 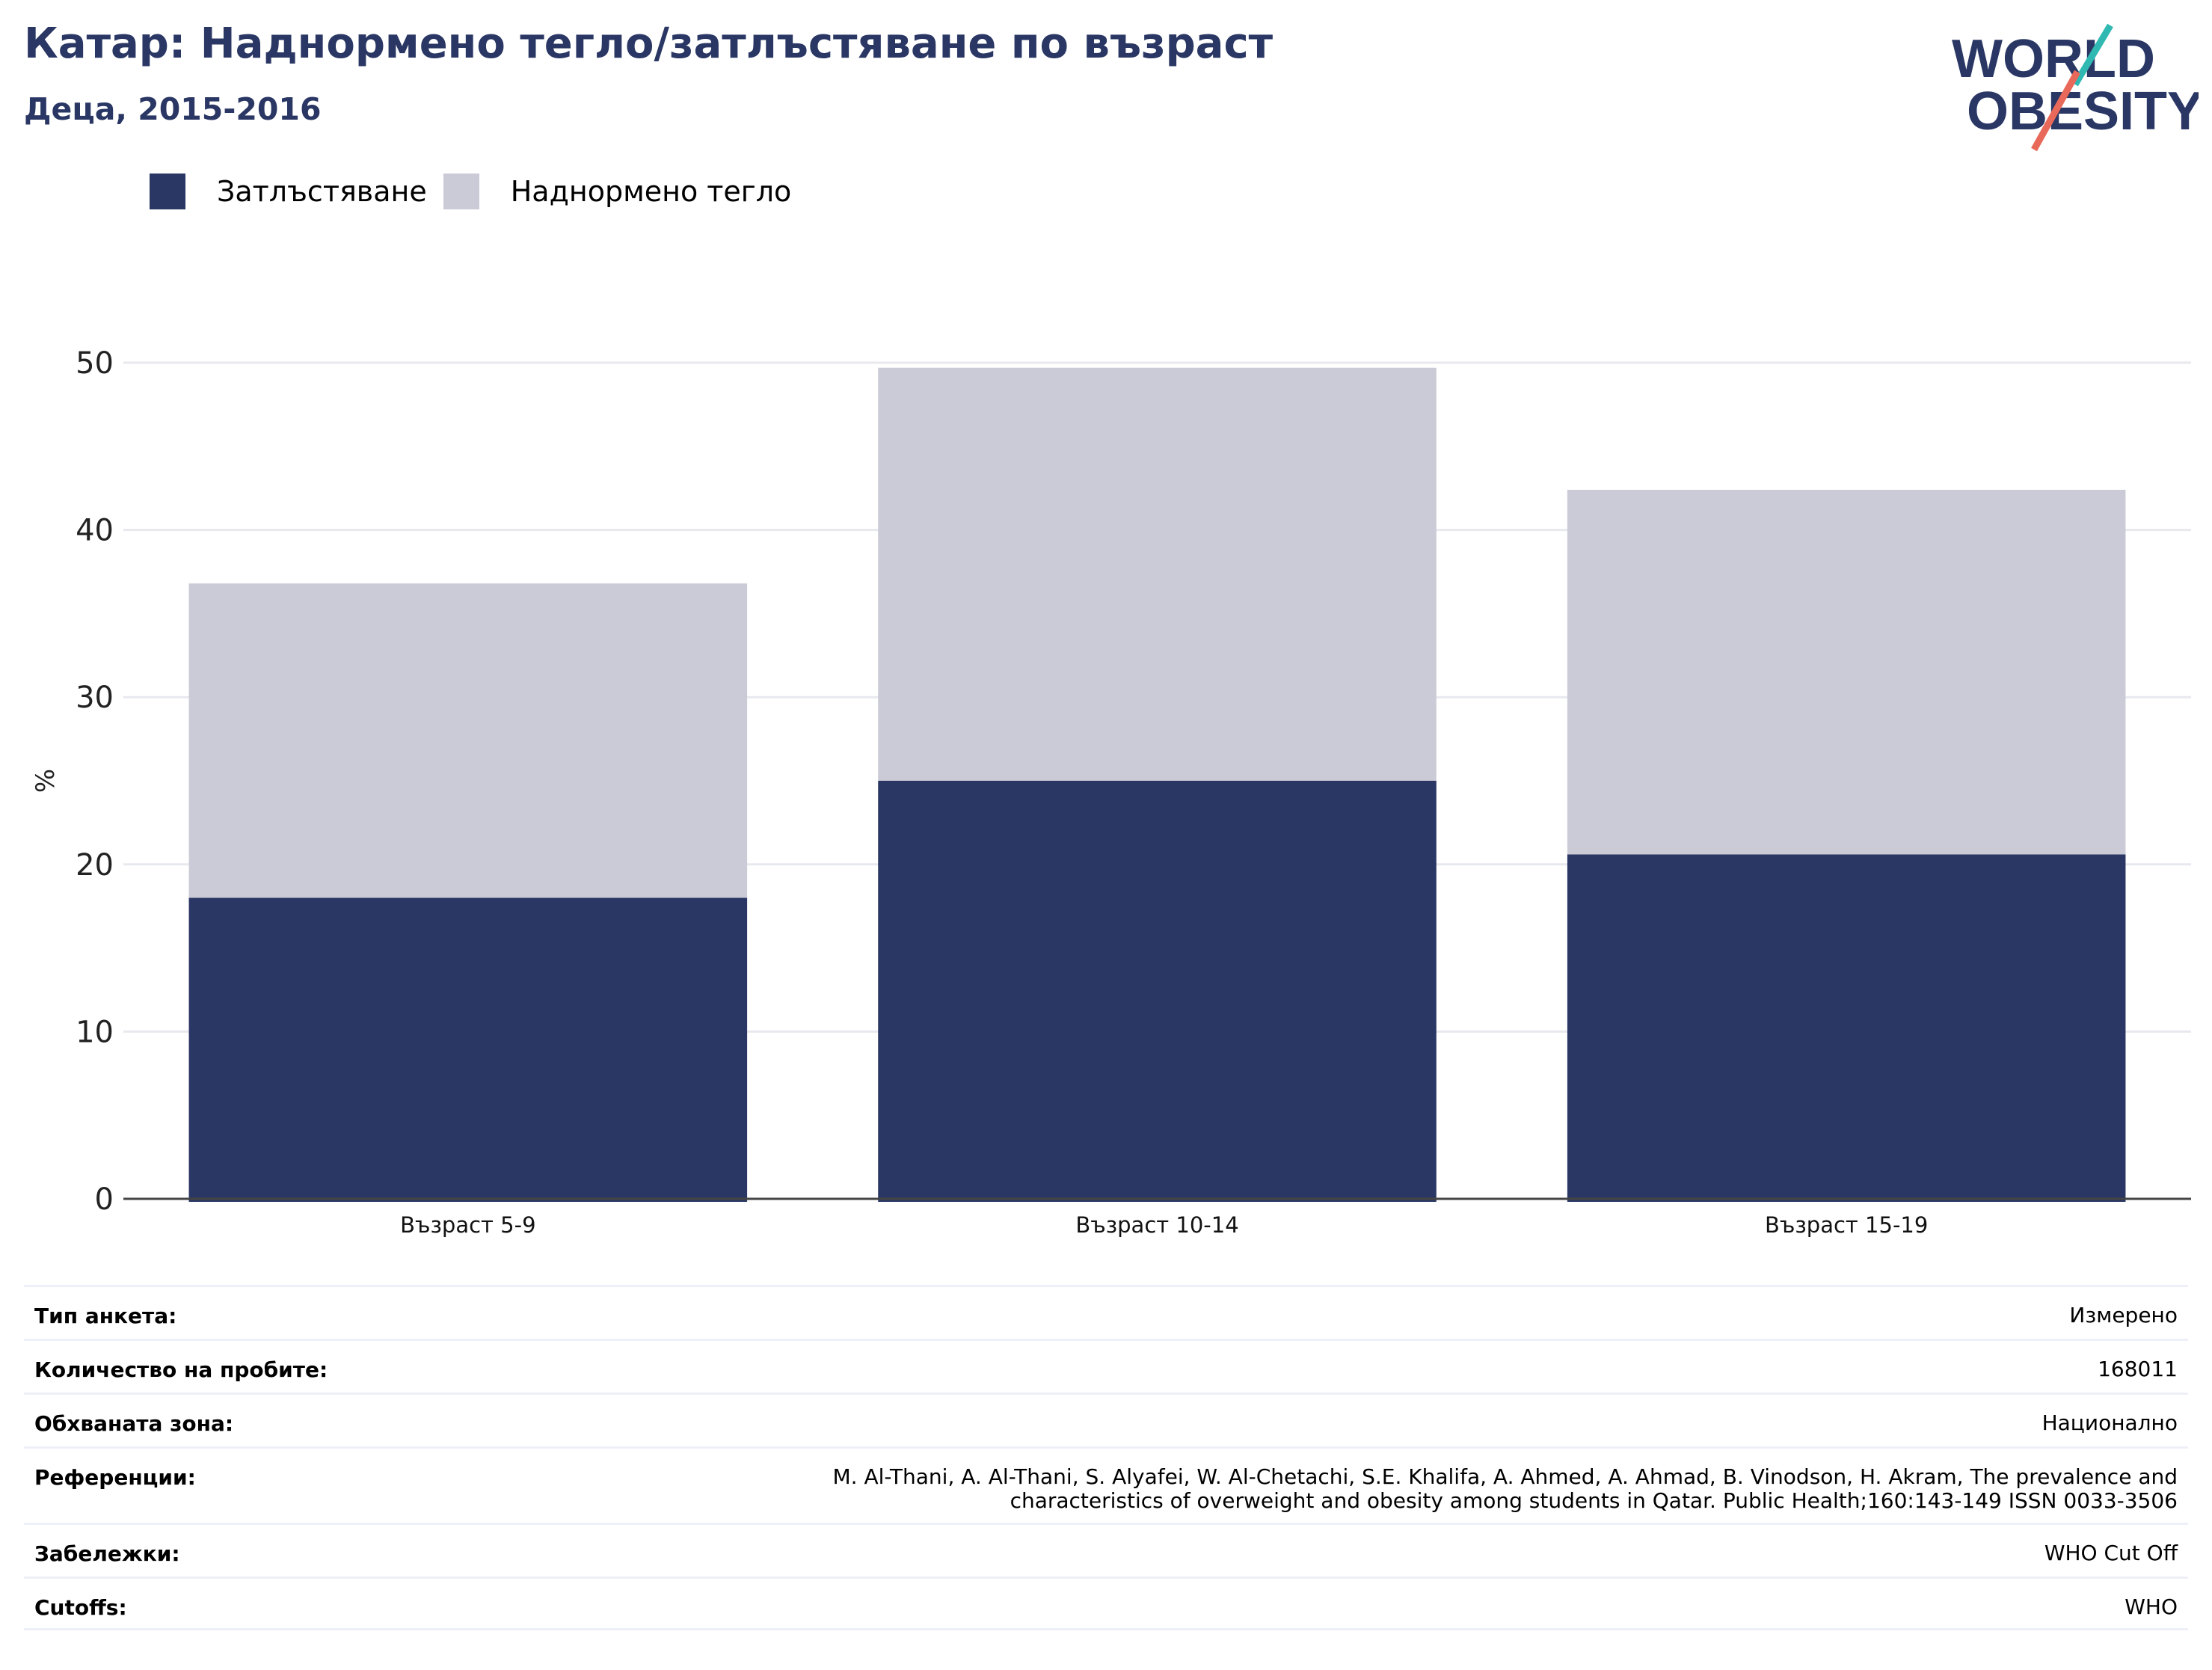 I want to click on chart-subtitle: Деца, 2015-2016, so click(x=173, y=109).